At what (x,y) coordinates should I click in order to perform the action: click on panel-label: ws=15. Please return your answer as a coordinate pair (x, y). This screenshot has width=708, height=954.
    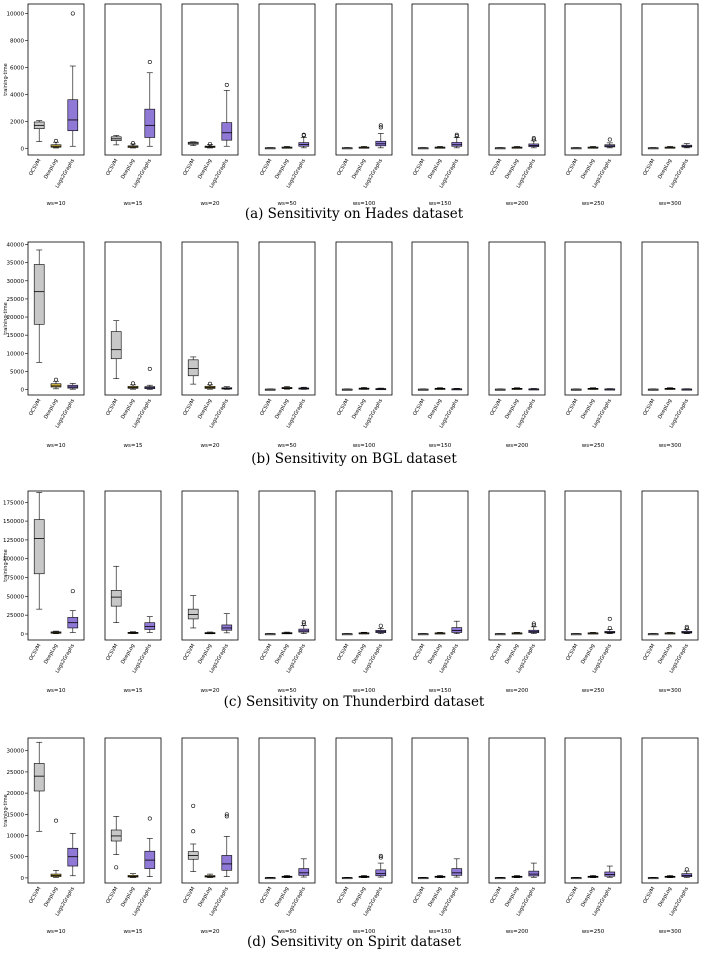
    Looking at the image, I should click on (133, 932).